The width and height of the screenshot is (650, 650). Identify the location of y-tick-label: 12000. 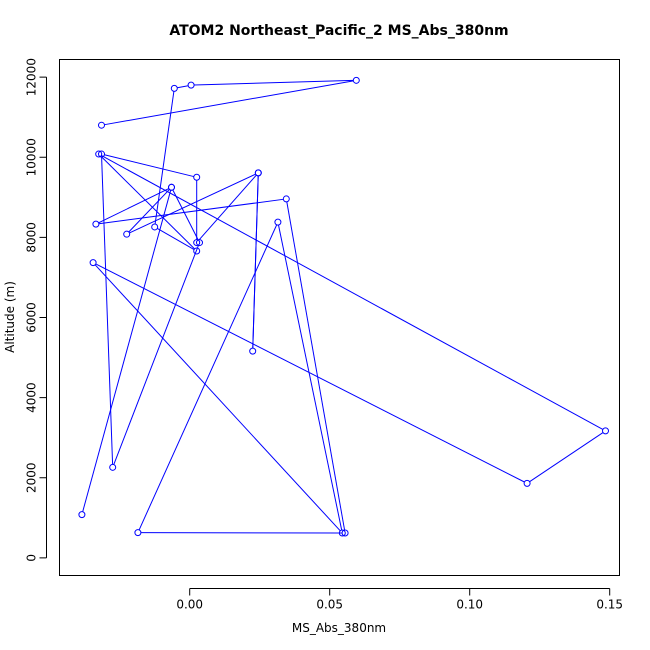
(32, 77).